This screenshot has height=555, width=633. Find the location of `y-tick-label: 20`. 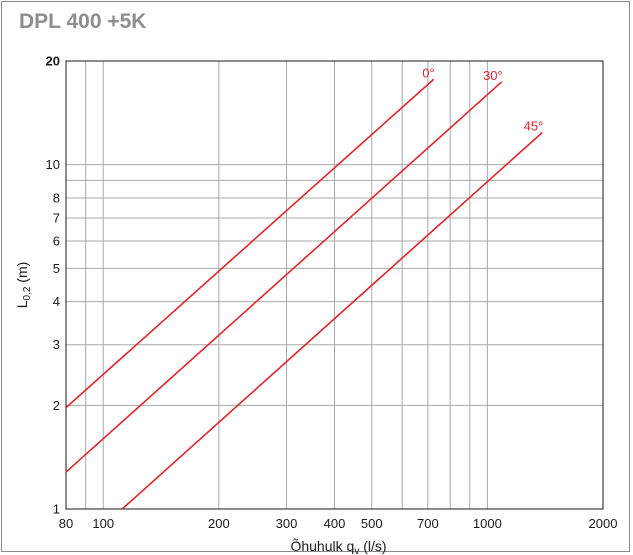

y-tick-label: 20 is located at coordinates (53, 61).